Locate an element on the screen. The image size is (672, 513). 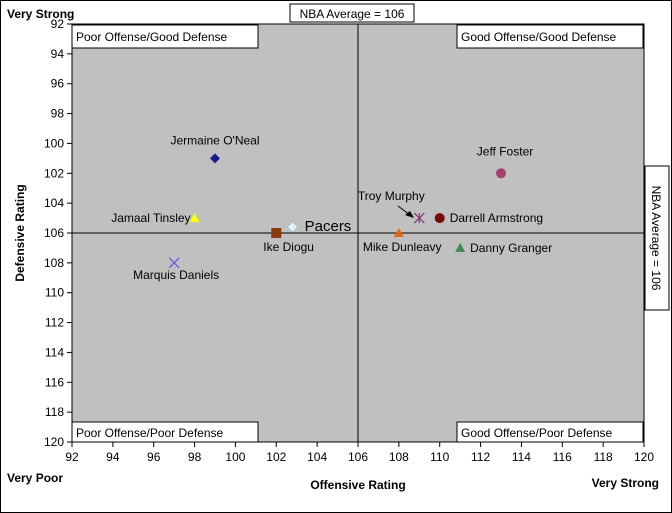
y-tick-label: 100 is located at coordinates (54, 143).